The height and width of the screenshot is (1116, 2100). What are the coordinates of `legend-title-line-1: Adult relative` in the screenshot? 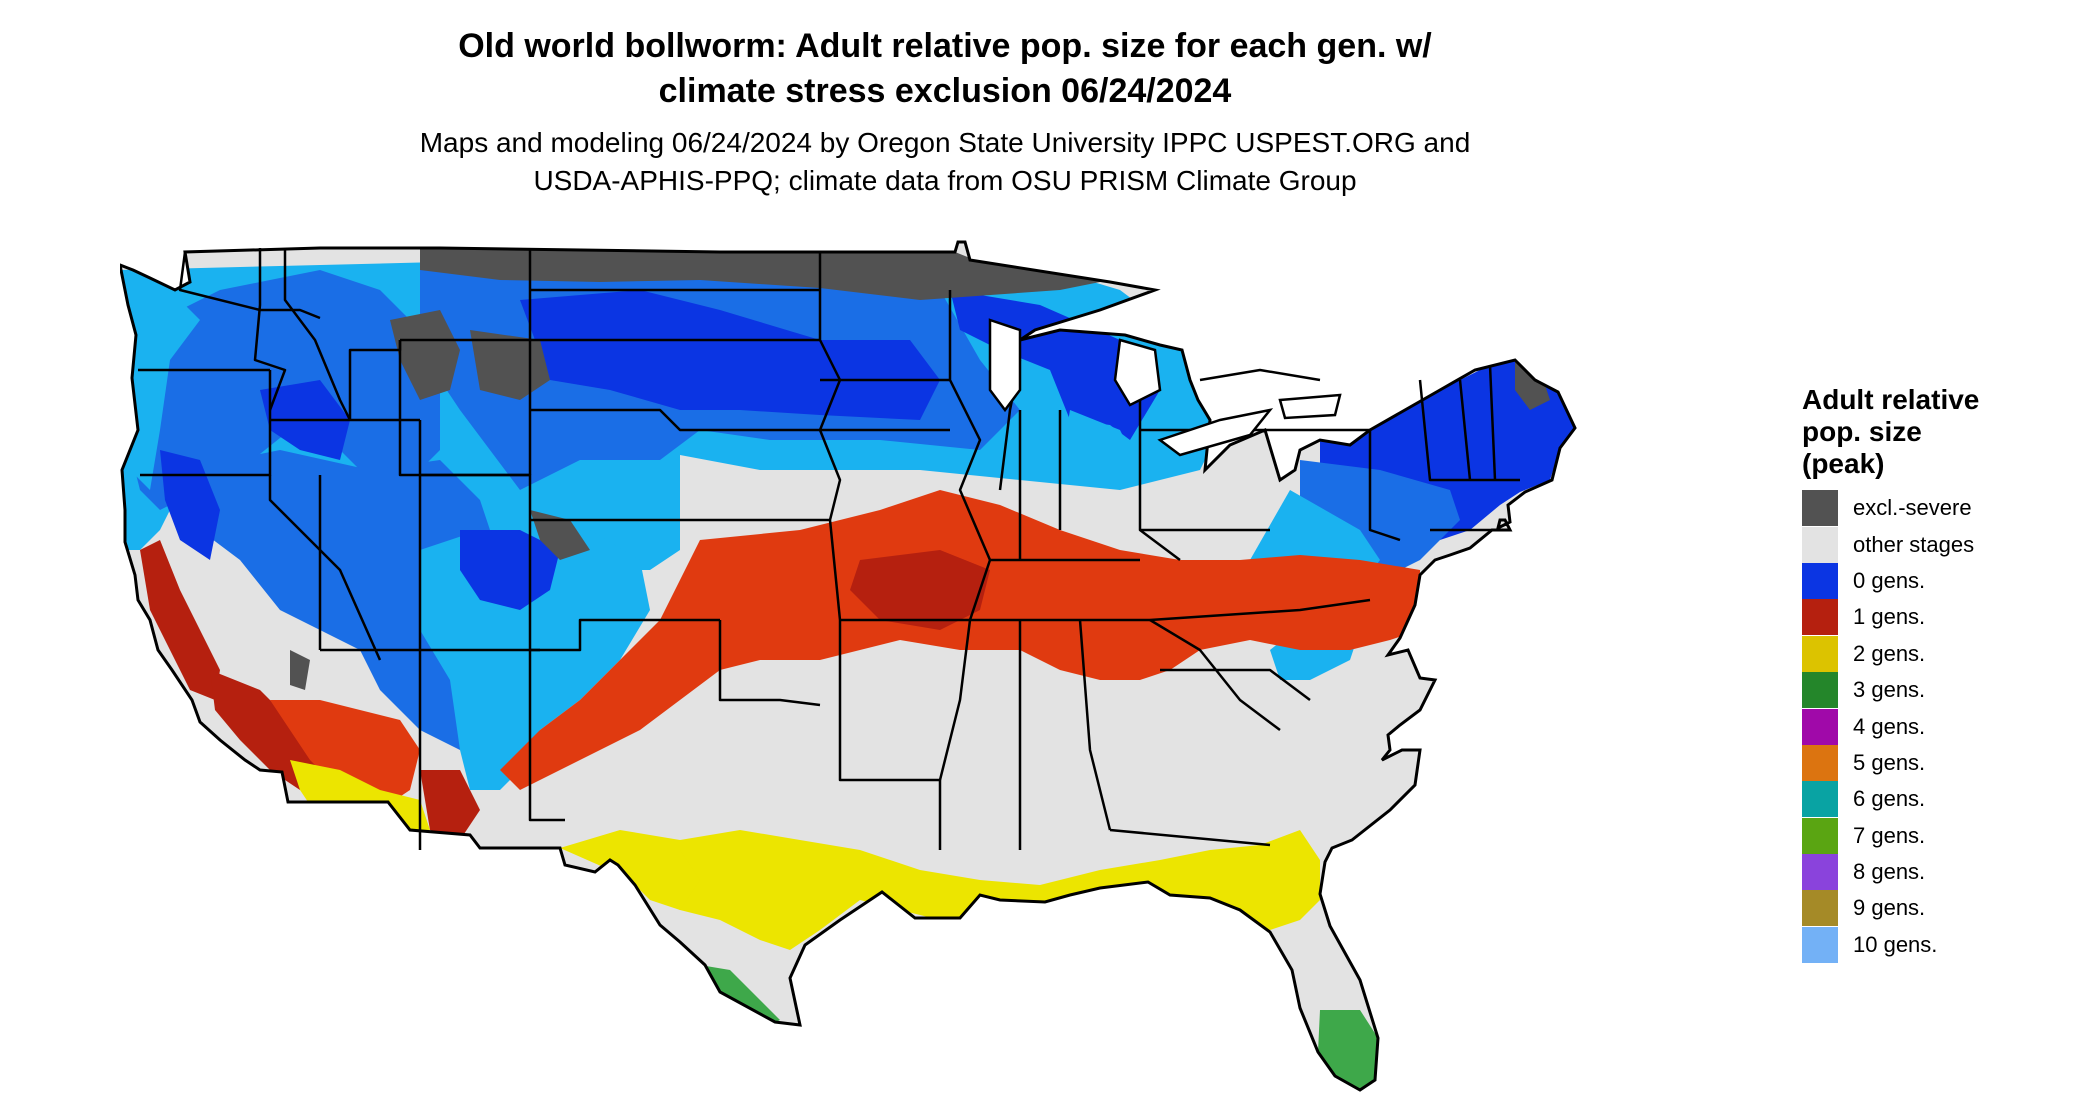 It's located at (1891, 399).